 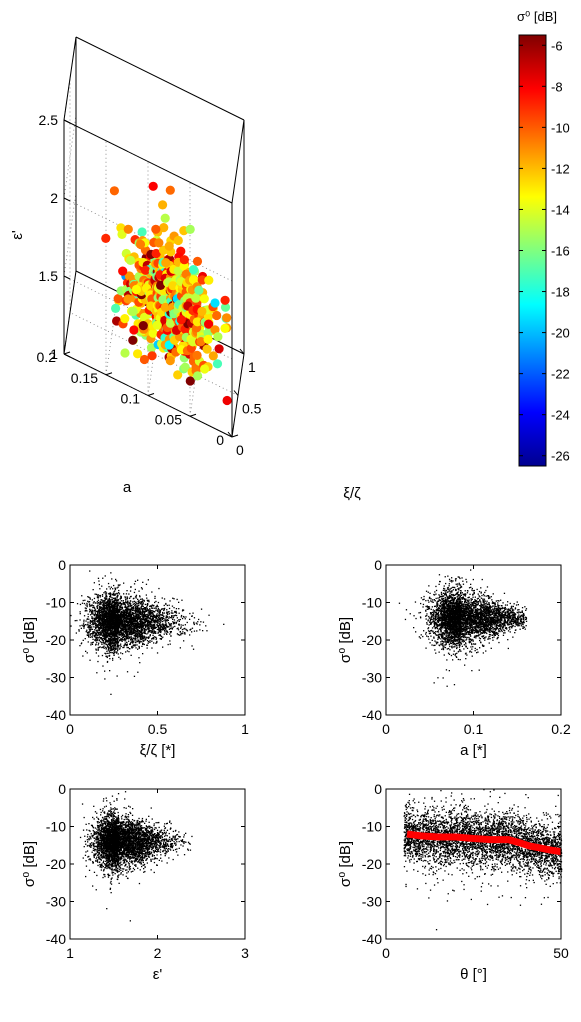 What do you see at coordinates (560, 415) in the screenshot?
I see `colorbar-tick-label: -24` at bounding box center [560, 415].